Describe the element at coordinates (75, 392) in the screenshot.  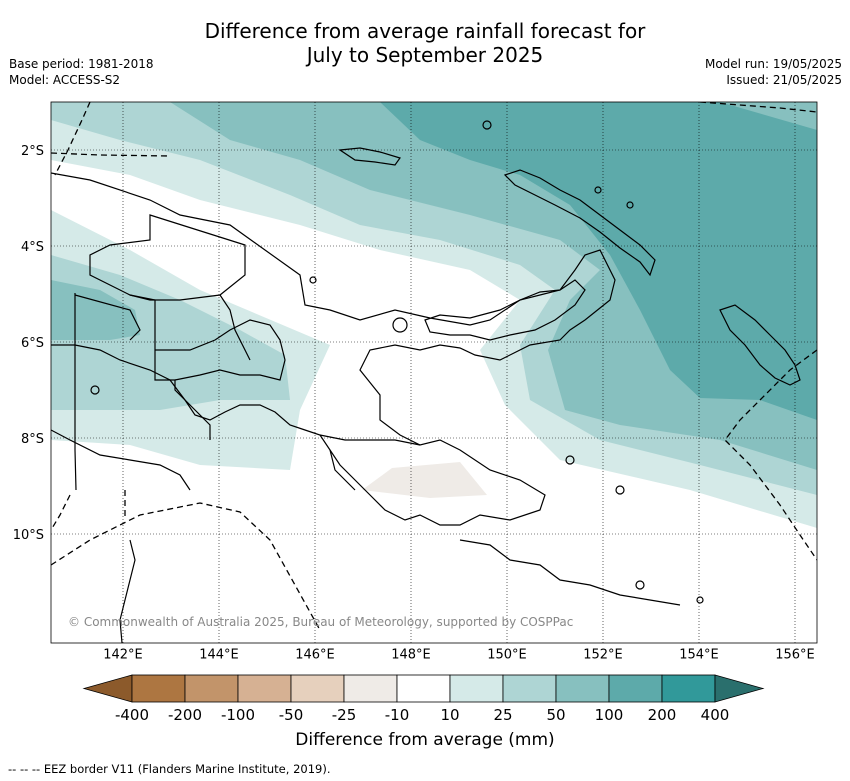
I see `border-png-indonesia` at that location.